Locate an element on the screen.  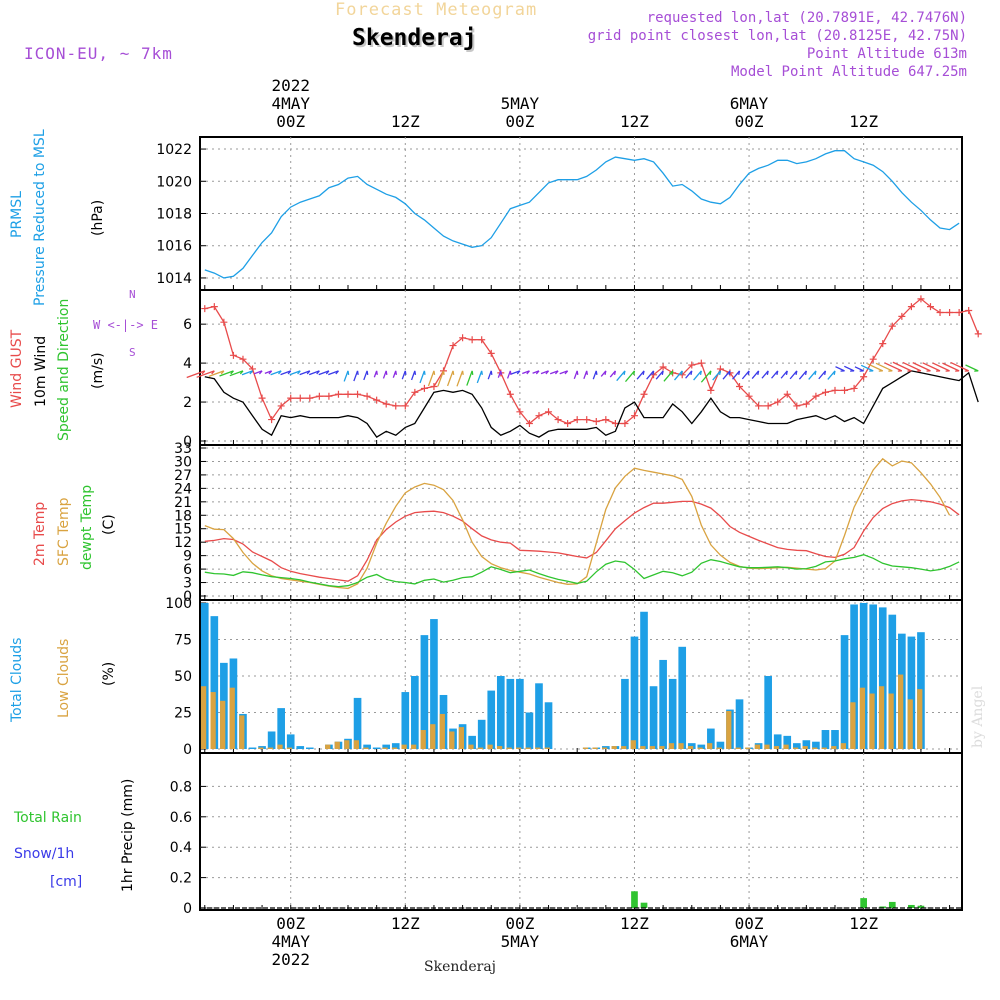
ytick-label-pressure: 1022 is located at coordinates (174, 150).